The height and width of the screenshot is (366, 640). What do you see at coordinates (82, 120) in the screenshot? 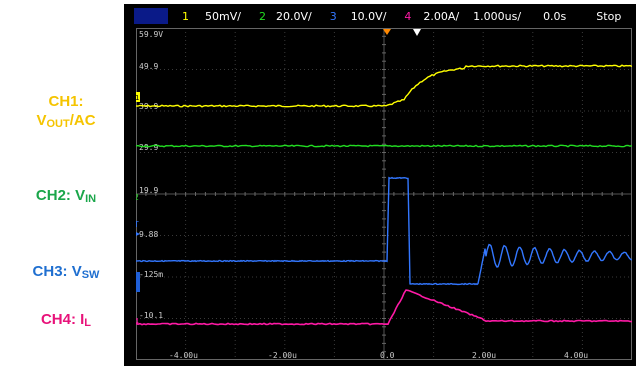
I see `ch1-label-rest: /AC` at bounding box center [82, 120].